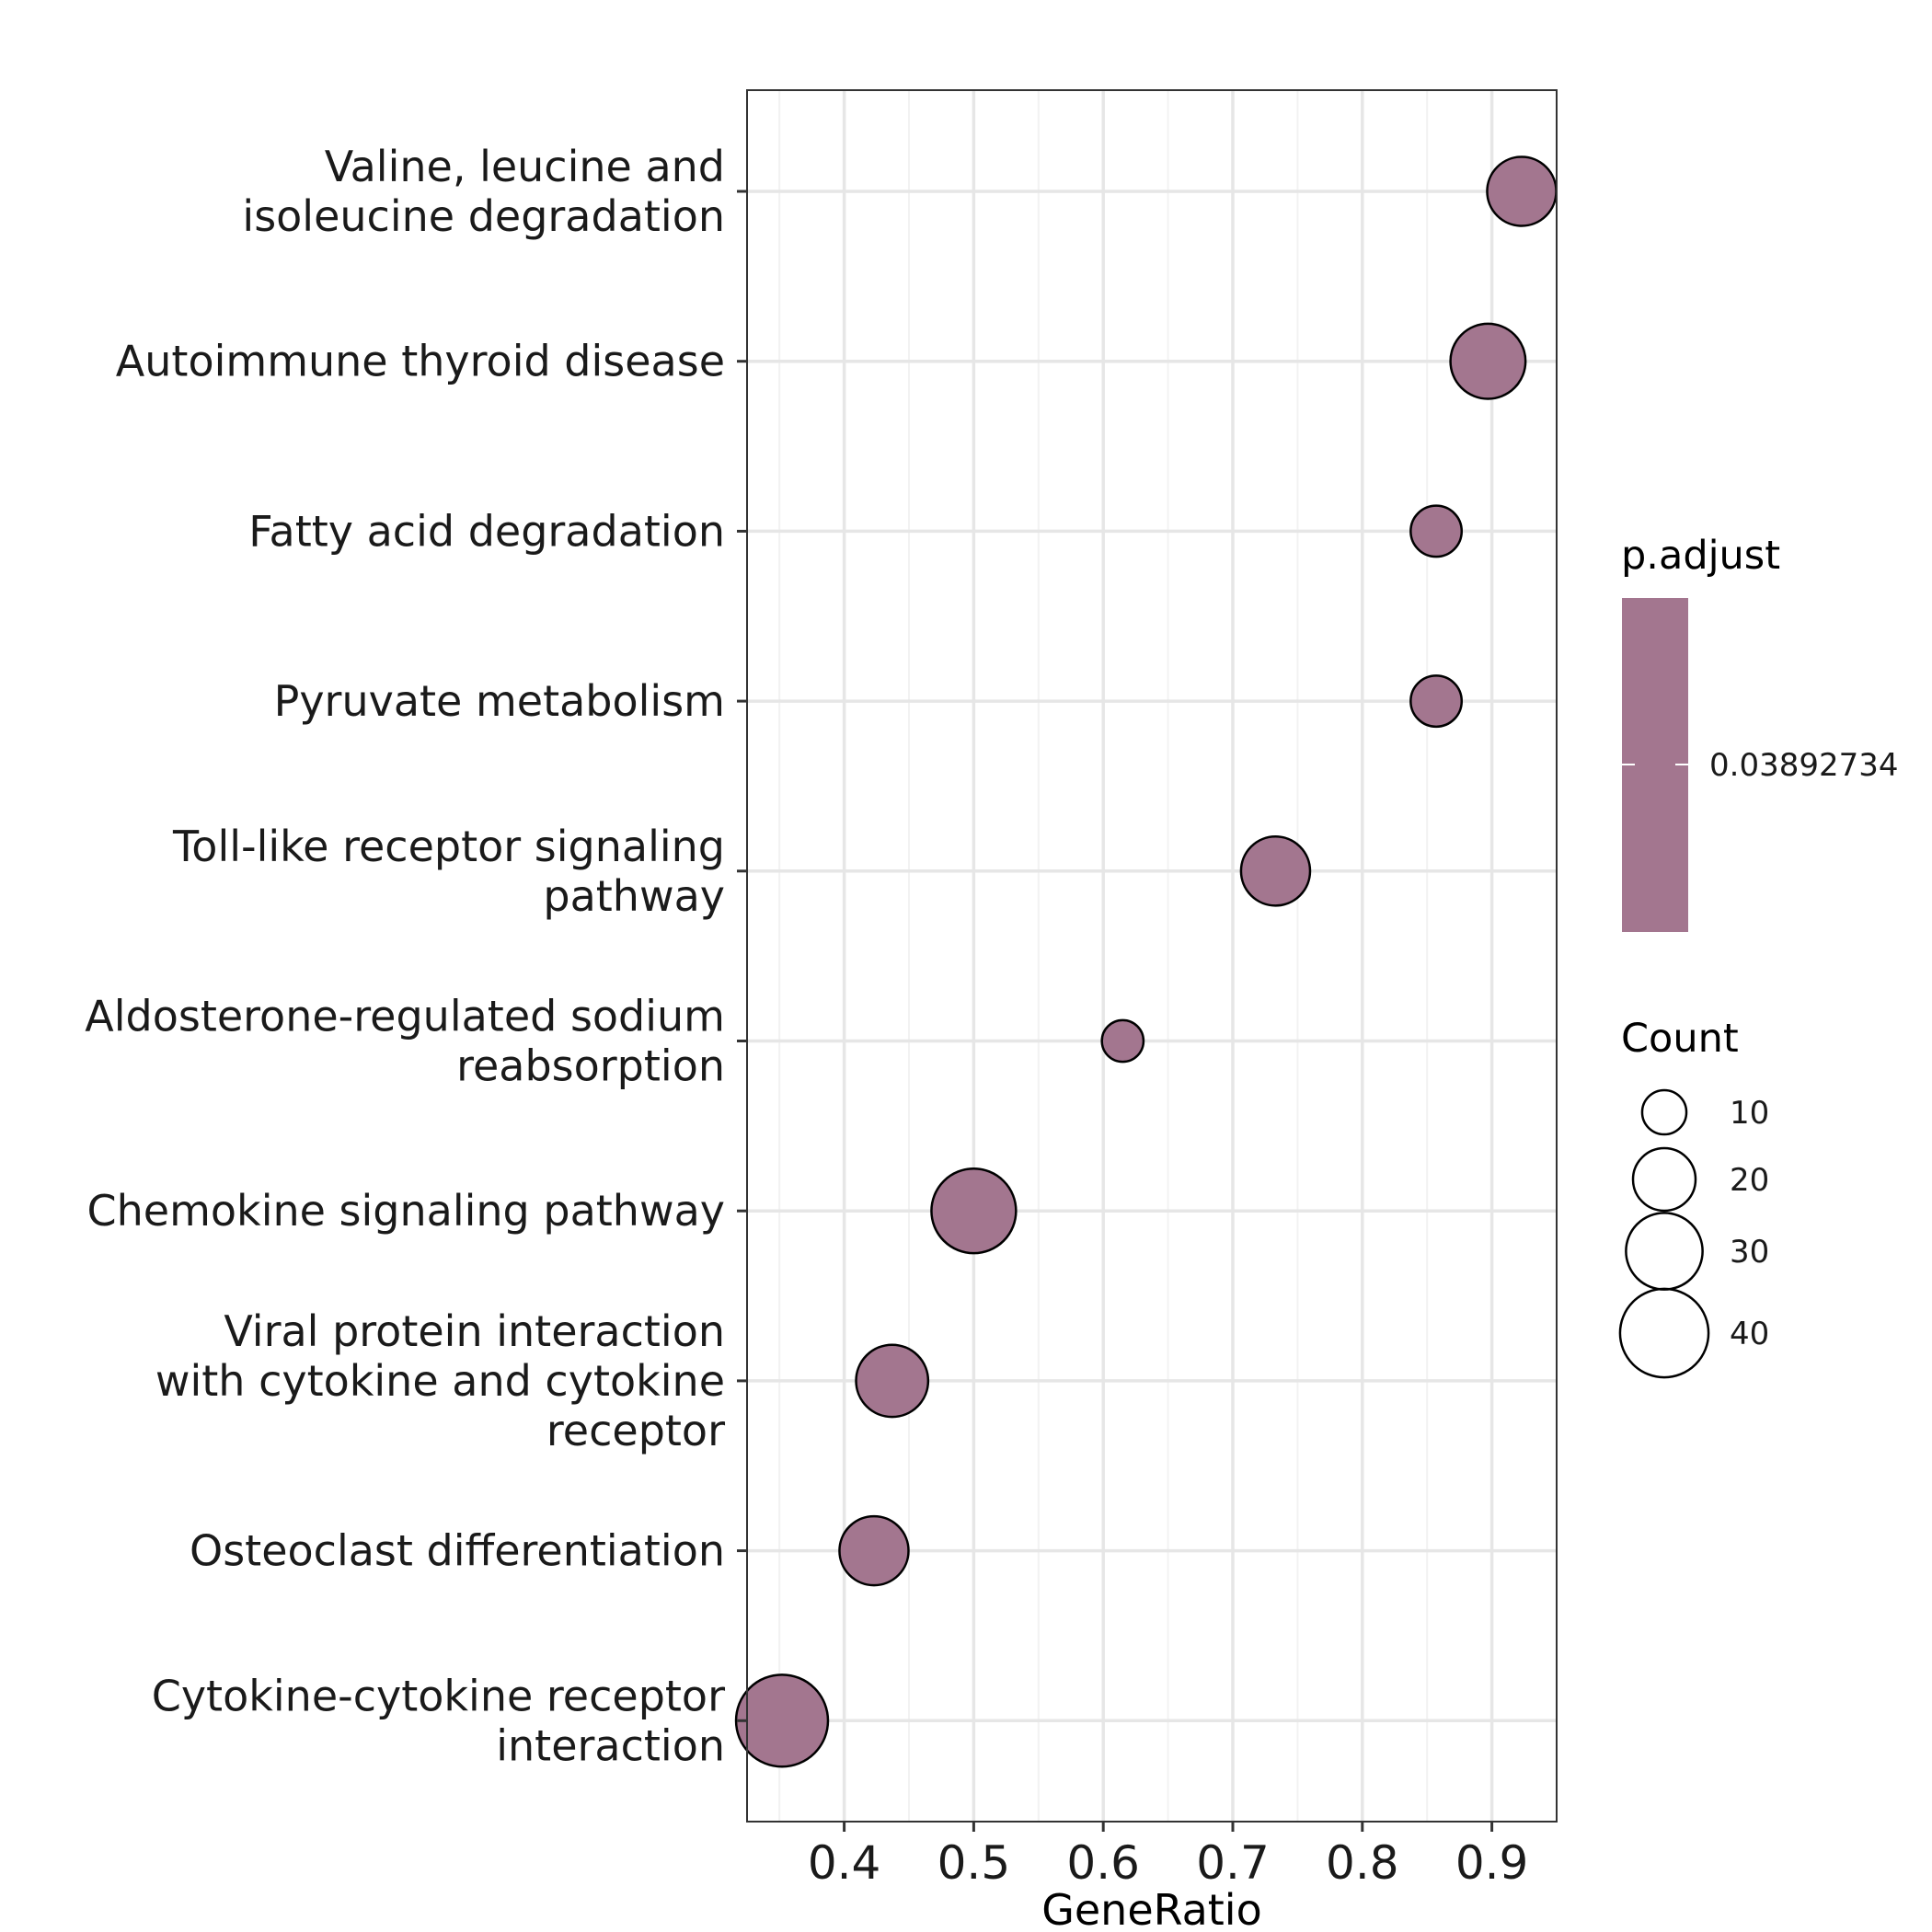  What do you see at coordinates (438, 1720) in the screenshot?
I see `y-tick-label-9: Cytokine-cytokine receptor interaction` at bounding box center [438, 1720].